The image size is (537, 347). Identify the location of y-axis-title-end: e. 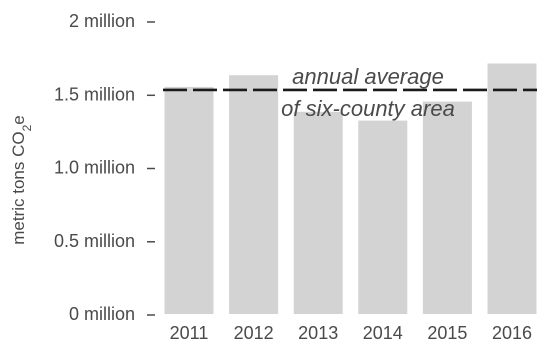
(18, 119).